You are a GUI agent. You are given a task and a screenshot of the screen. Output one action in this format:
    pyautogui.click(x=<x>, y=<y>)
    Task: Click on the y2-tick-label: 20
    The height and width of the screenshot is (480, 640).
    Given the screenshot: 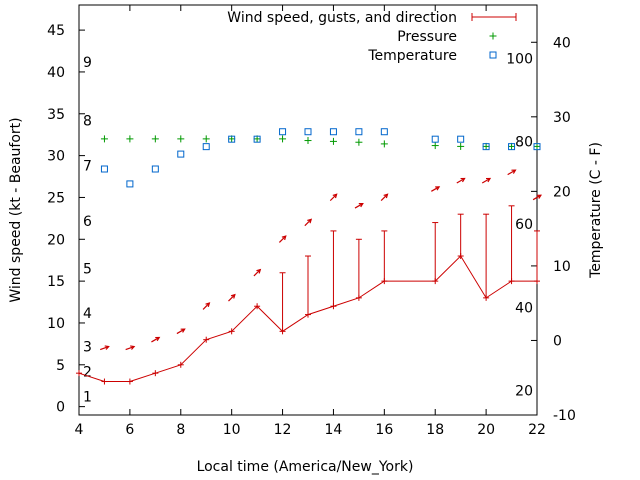 What is the action you would take?
    pyautogui.click(x=562, y=192)
    